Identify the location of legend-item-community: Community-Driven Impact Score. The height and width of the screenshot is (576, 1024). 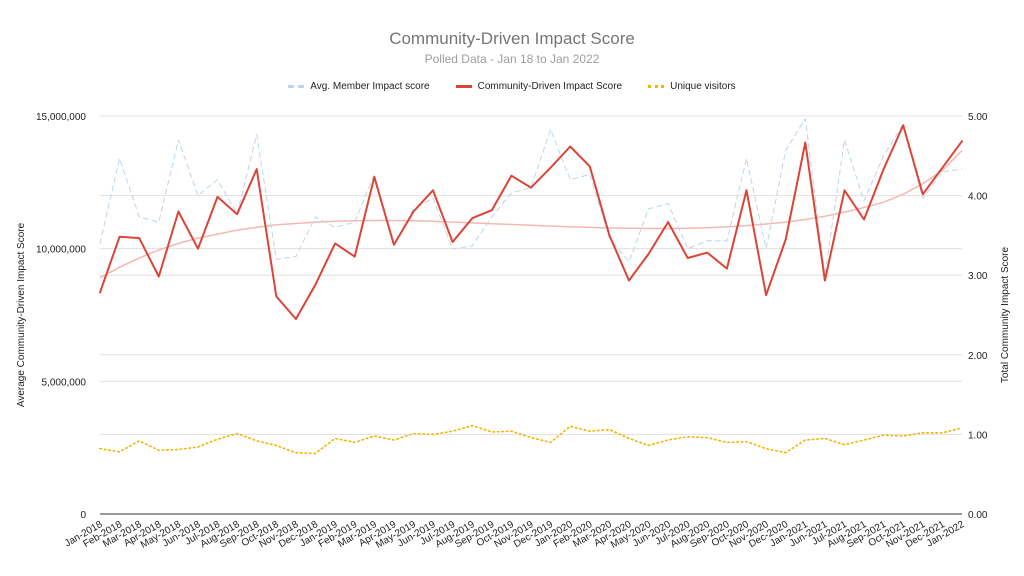
(539, 86).